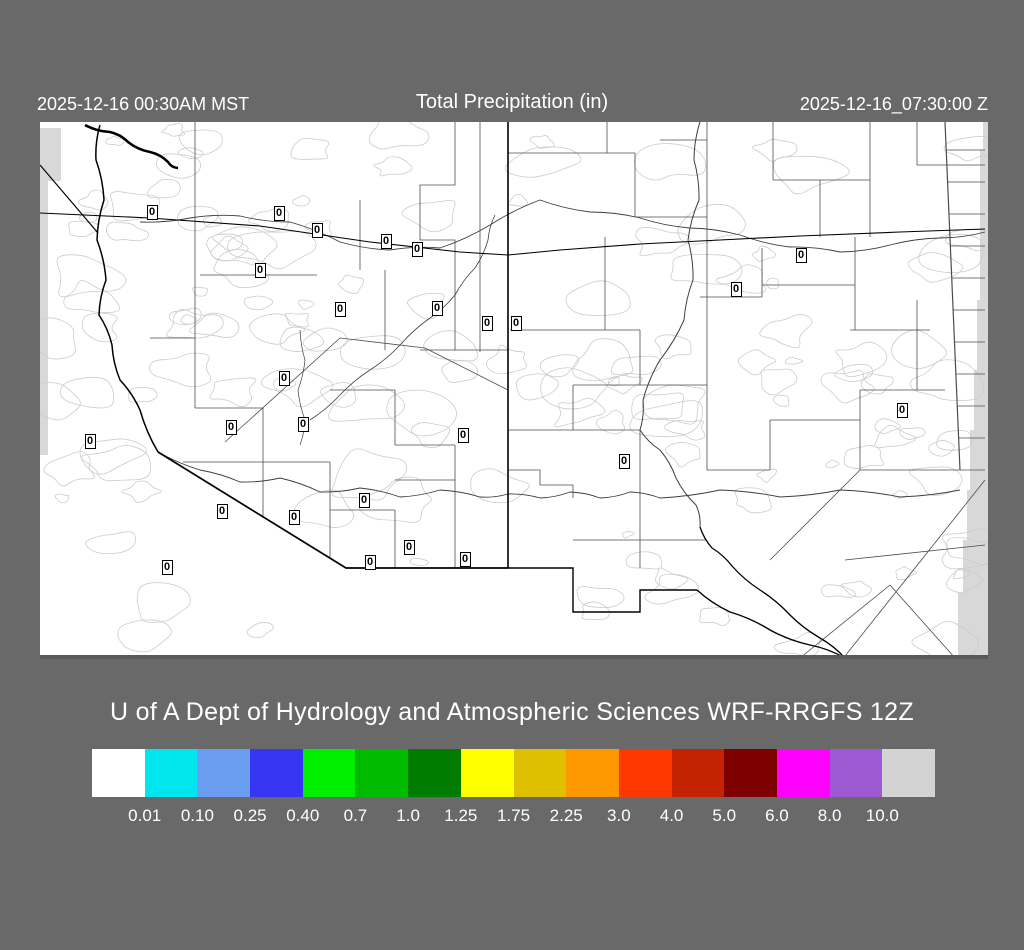 This screenshot has width=1024, height=950. I want to click on colorbar-tick-label: 4.0, so click(671, 815).